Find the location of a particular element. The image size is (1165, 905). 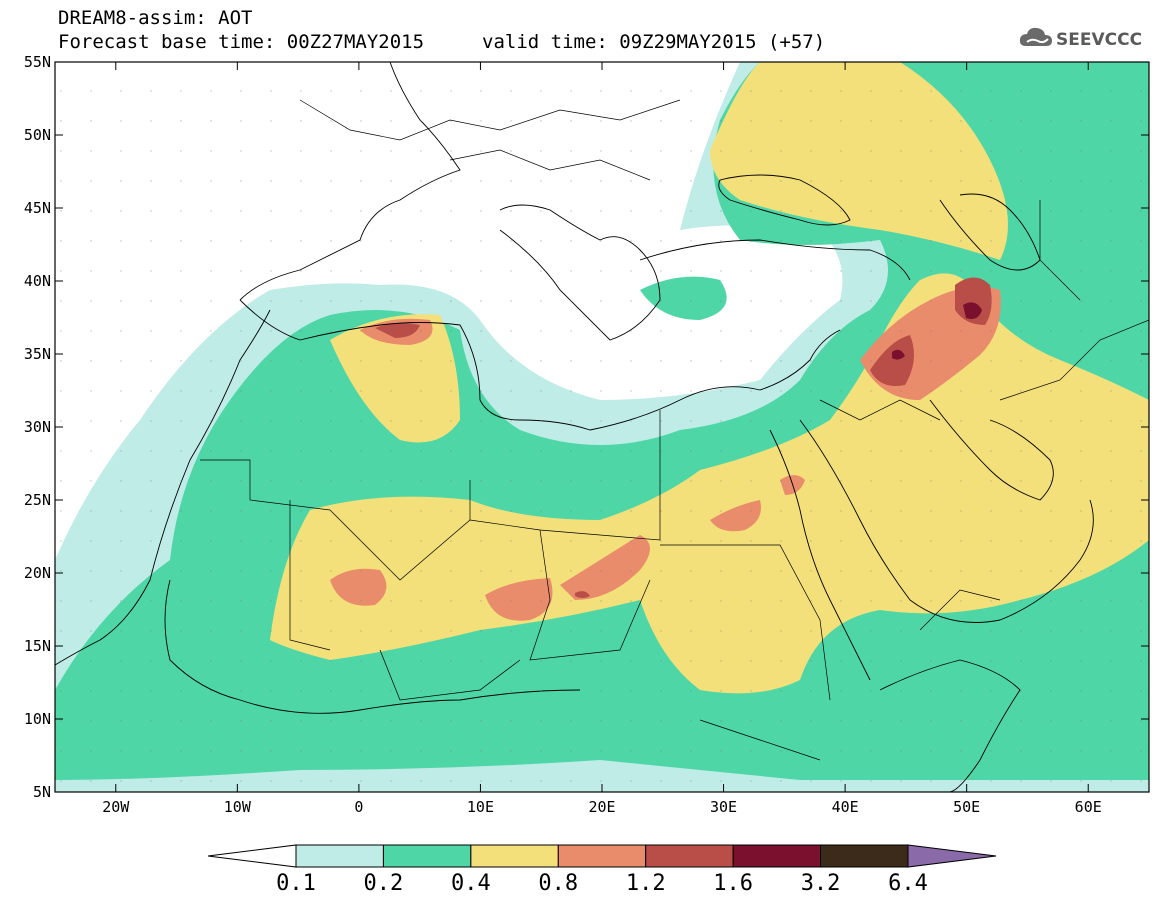

map-title: DREAM8-assim: AOT is located at coordinates (155, 18).